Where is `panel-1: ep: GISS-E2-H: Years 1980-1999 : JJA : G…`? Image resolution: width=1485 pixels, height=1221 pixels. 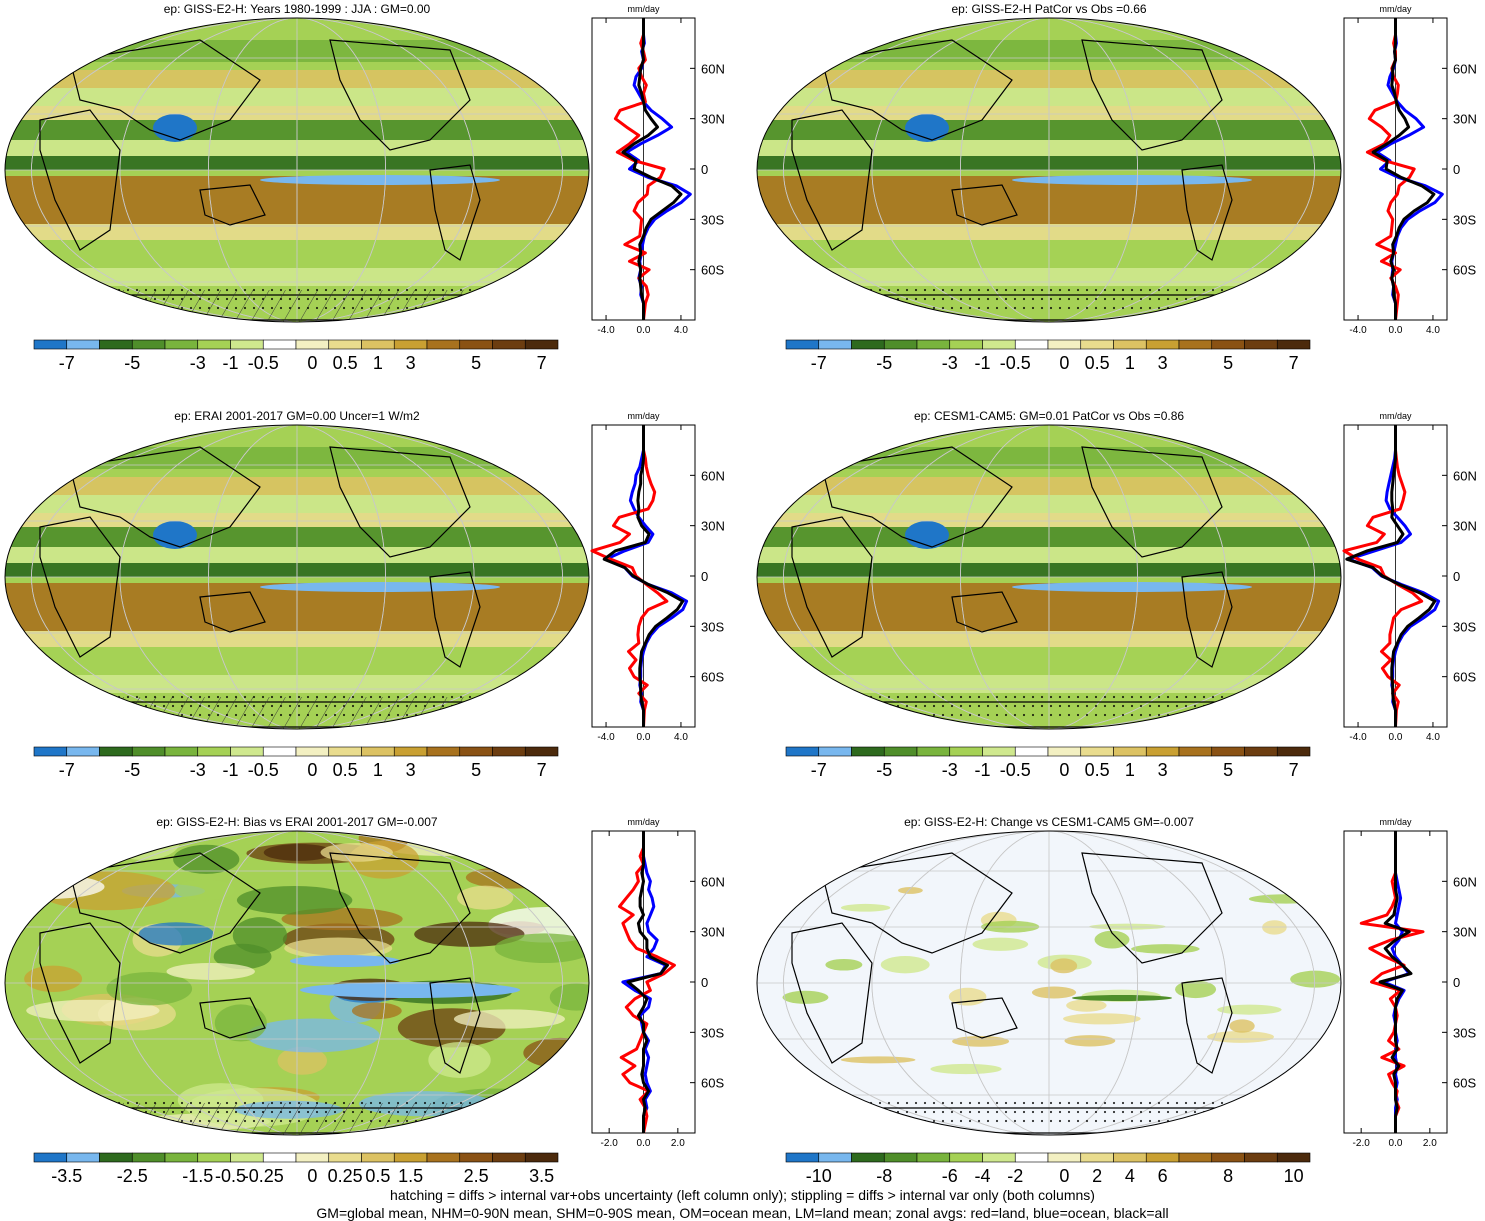 panel-1: ep: GISS-E2-H: Years 1980-1999 : JJA : G… is located at coordinates (364, 187).